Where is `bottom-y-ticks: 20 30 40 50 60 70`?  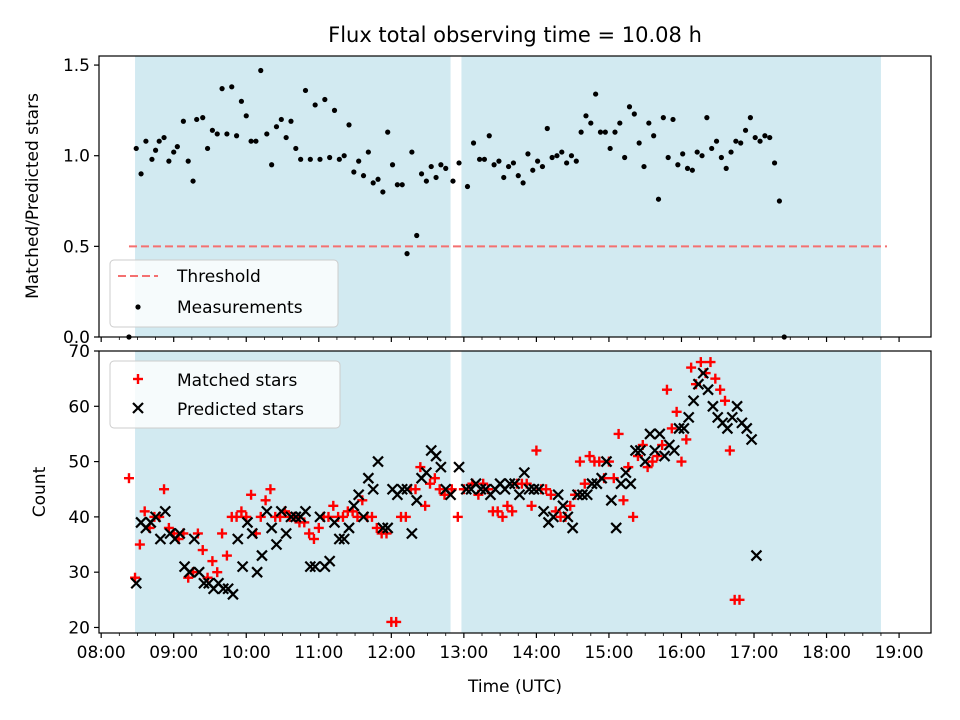
bottom-y-ticks: 20 30 40 50 60 70 is located at coordinates (83, 490).